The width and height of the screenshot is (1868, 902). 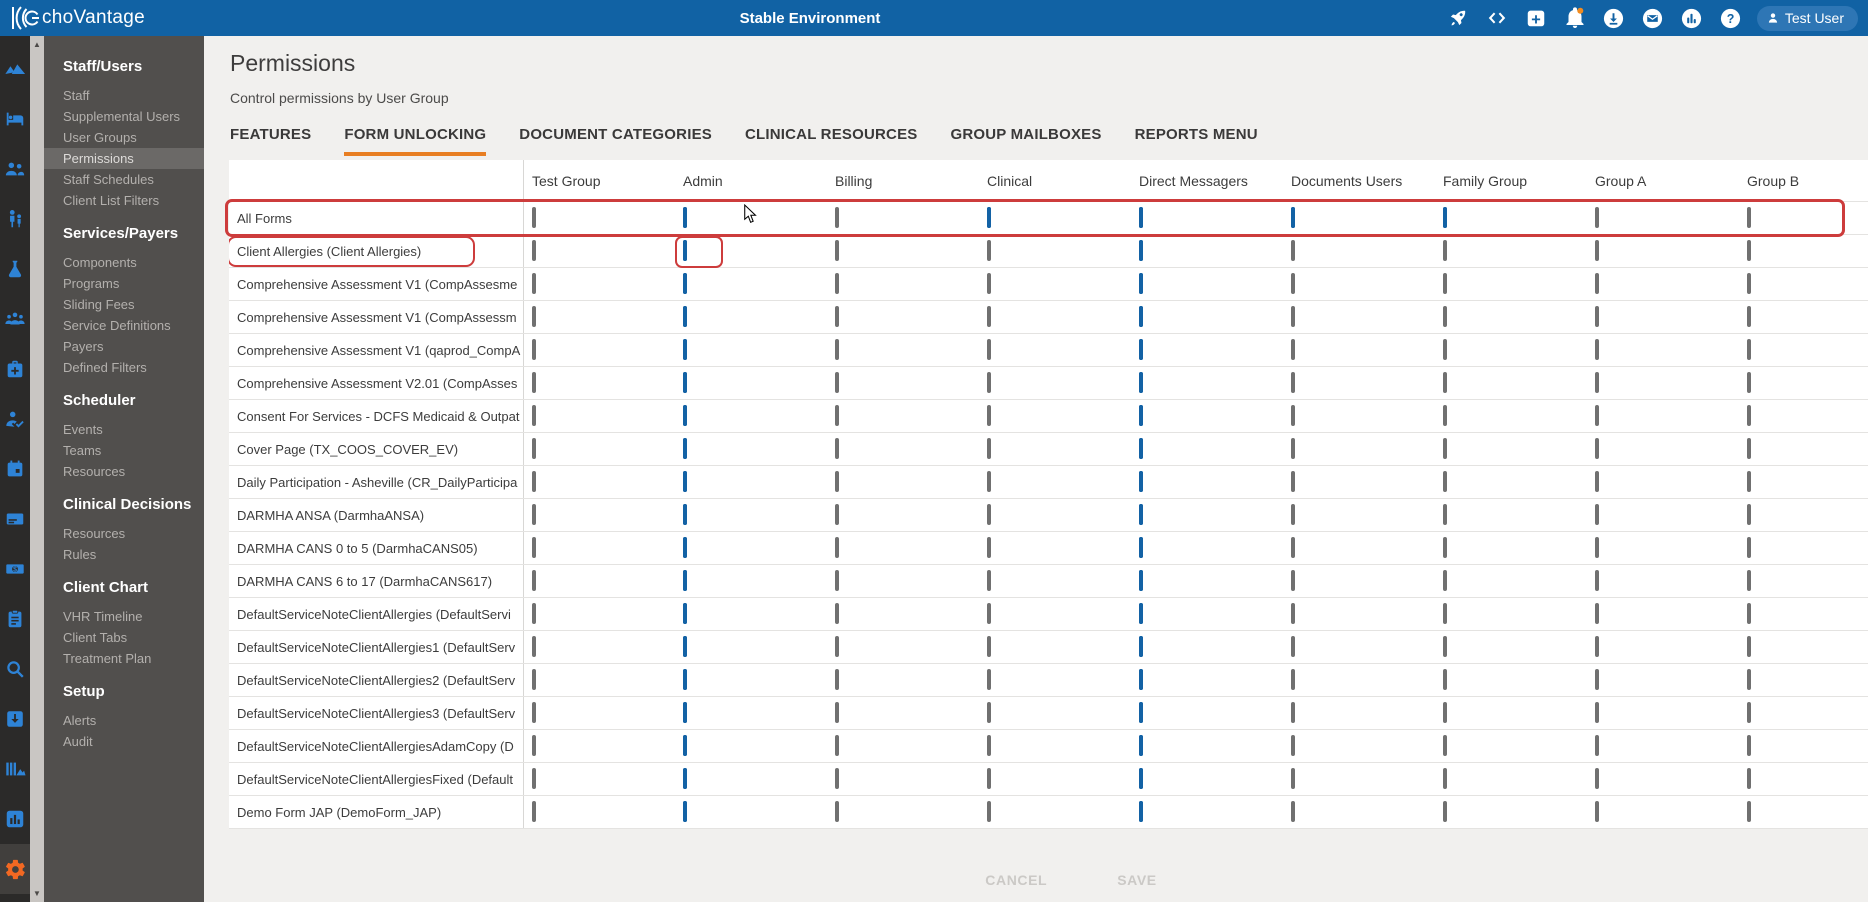 What do you see at coordinates (117, 325) in the screenshot?
I see `sidebar-item-service-definitions: Service Definitions` at bounding box center [117, 325].